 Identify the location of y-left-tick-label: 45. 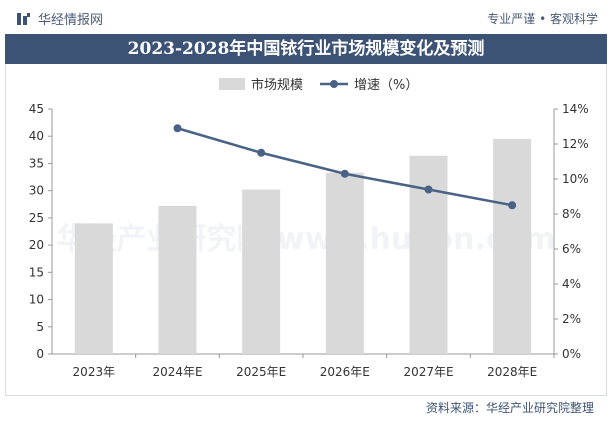
(36, 109).